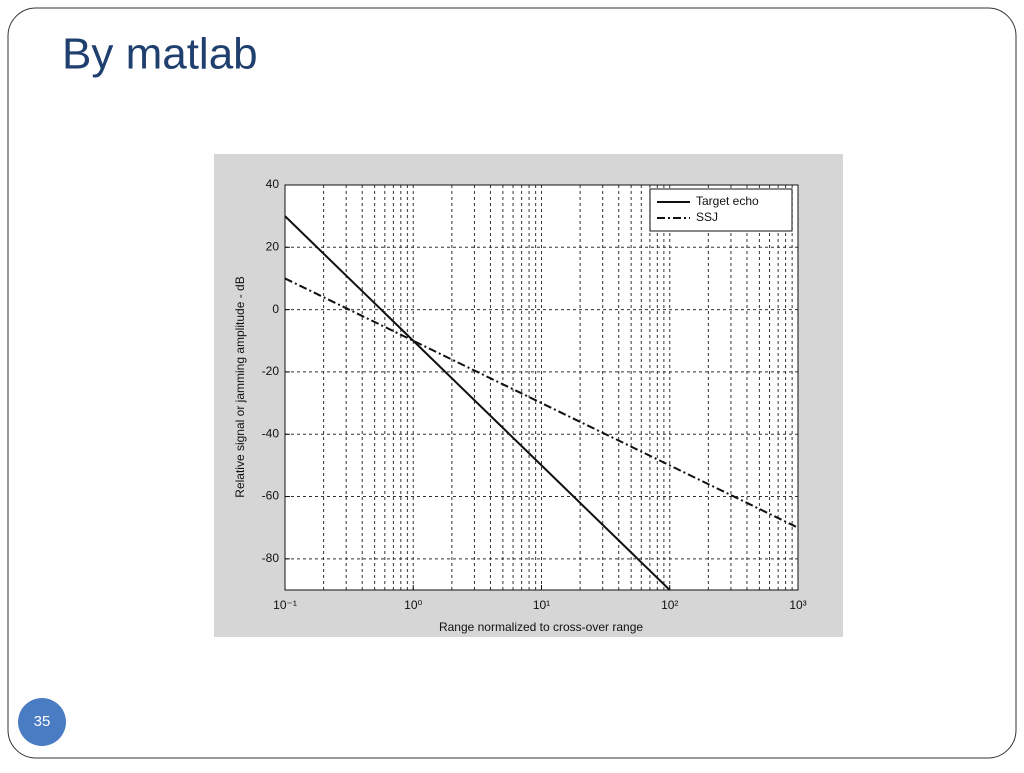 The image size is (1024, 773). I want to click on y-tick-label: -80, so click(271, 558).